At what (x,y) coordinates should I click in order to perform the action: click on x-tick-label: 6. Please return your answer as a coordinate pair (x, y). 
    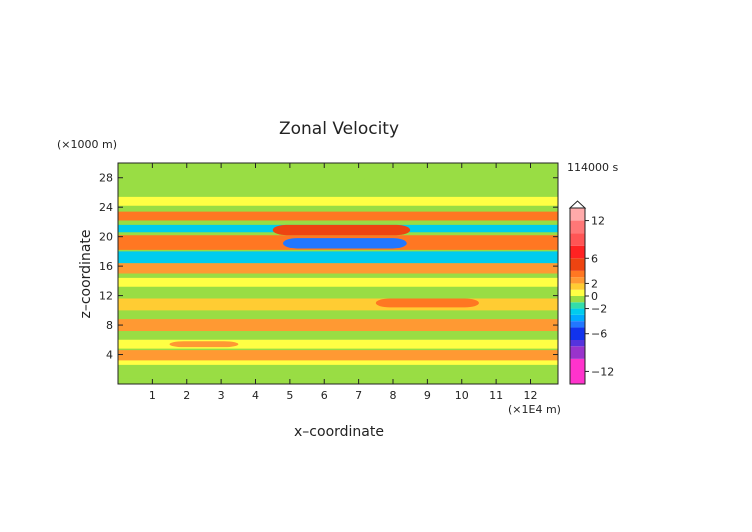
    Looking at the image, I should click on (324, 395).